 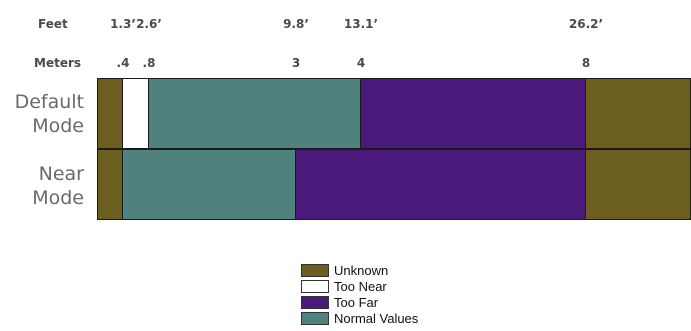 What do you see at coordinates (42, 186) in the screenshot?
I see `near-mode-label: Near Mode` at bounding box center [42, 186].